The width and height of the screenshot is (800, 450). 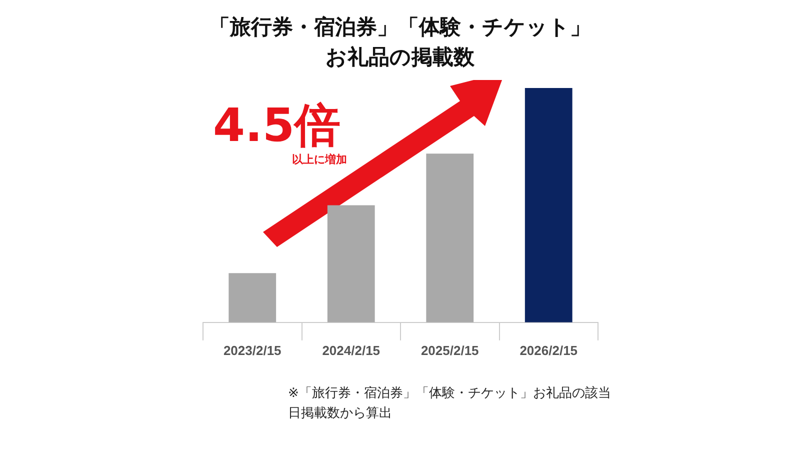 I want to click on x-tick-label: 2026/2/15, so click(x=549, y=350).